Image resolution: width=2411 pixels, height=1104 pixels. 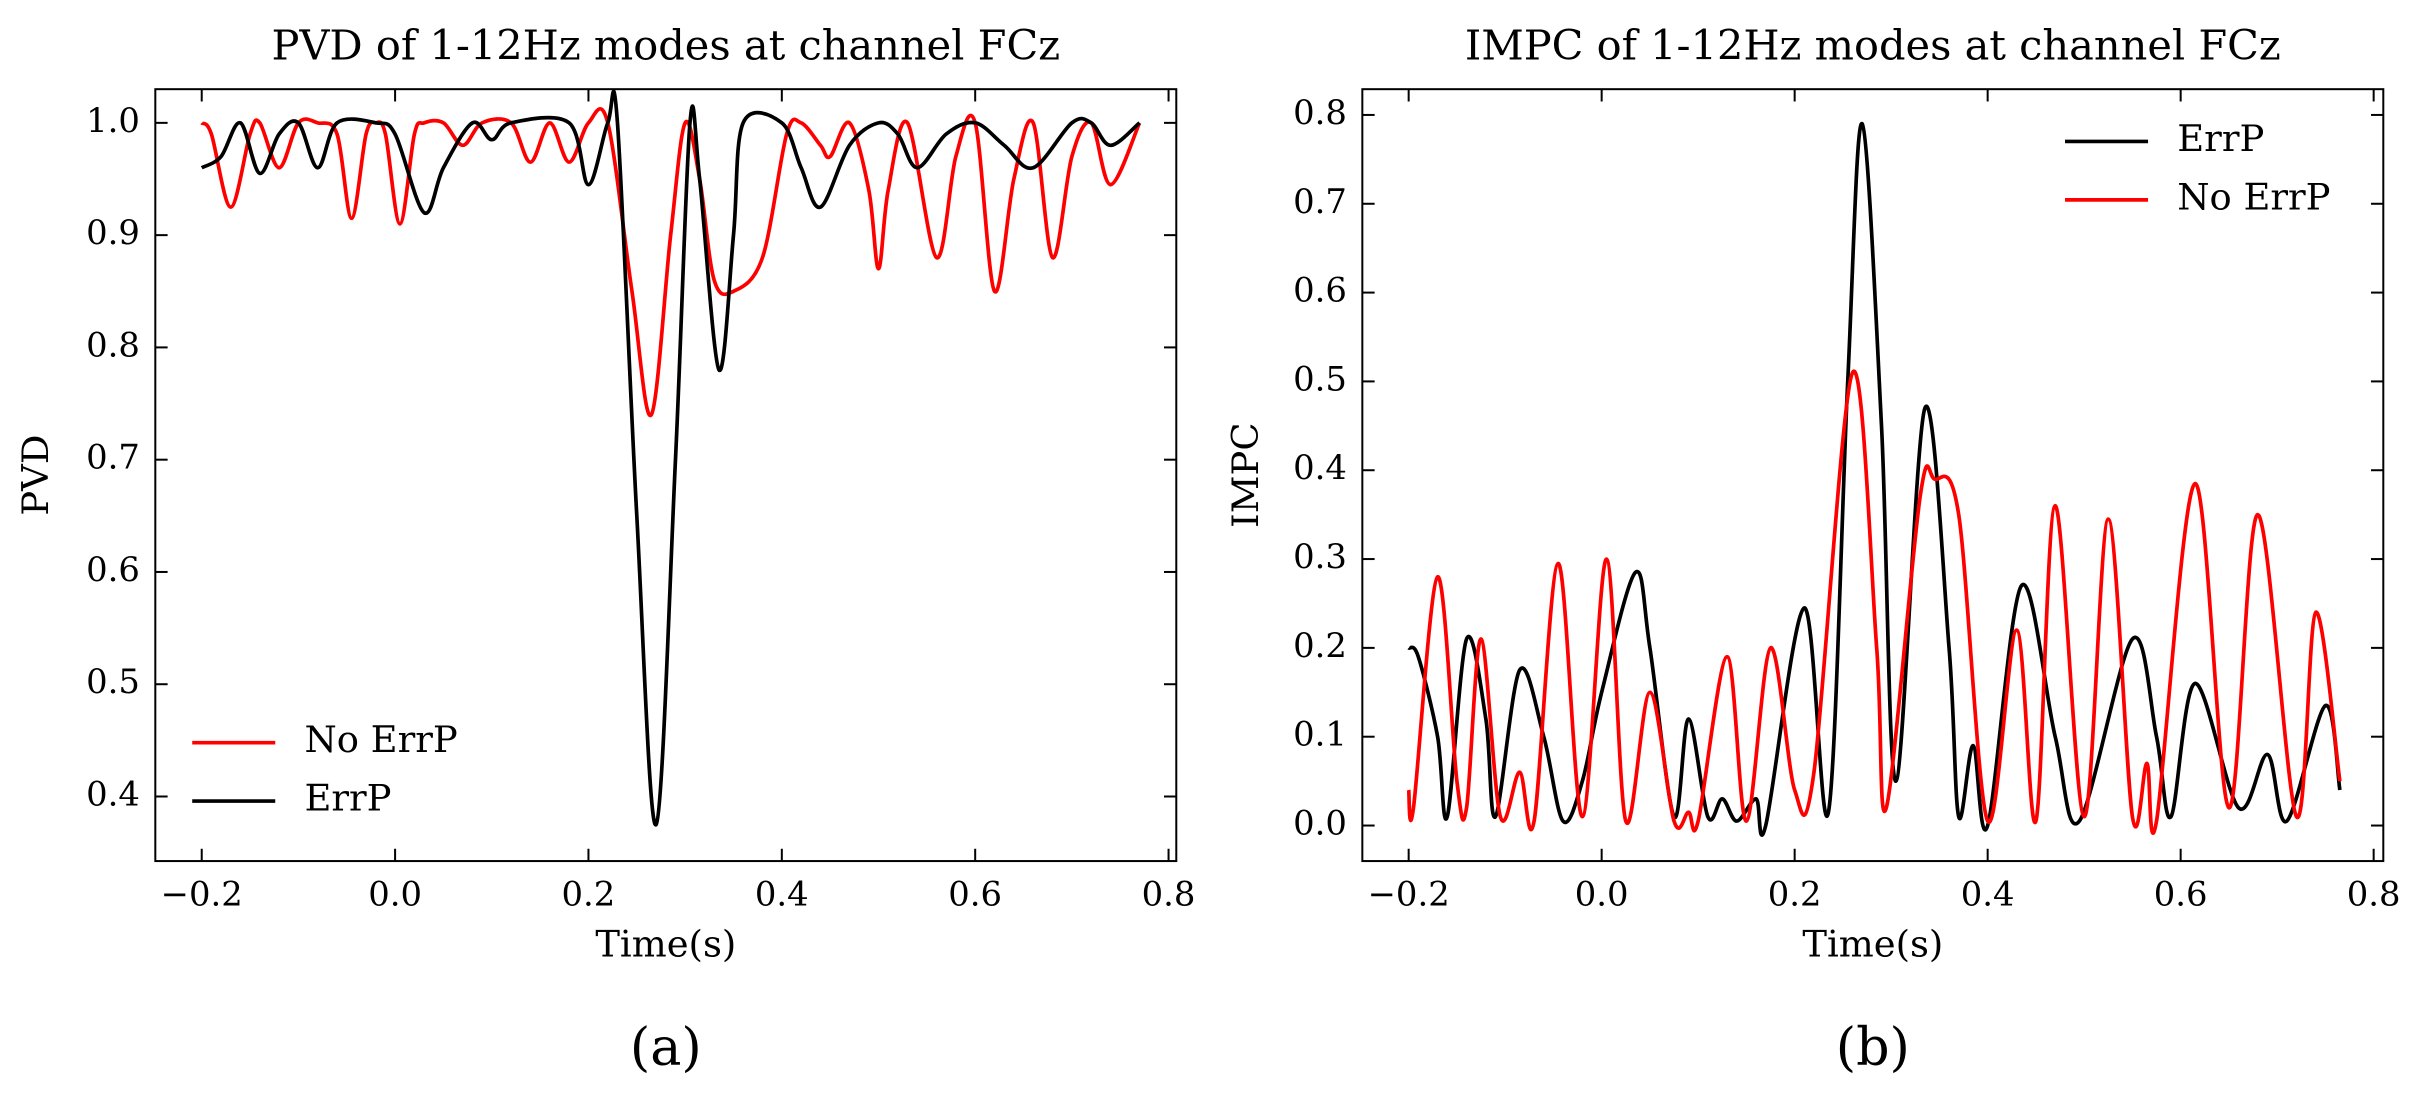 I want to click on caption: (b), so click(x=1873, y=1047).